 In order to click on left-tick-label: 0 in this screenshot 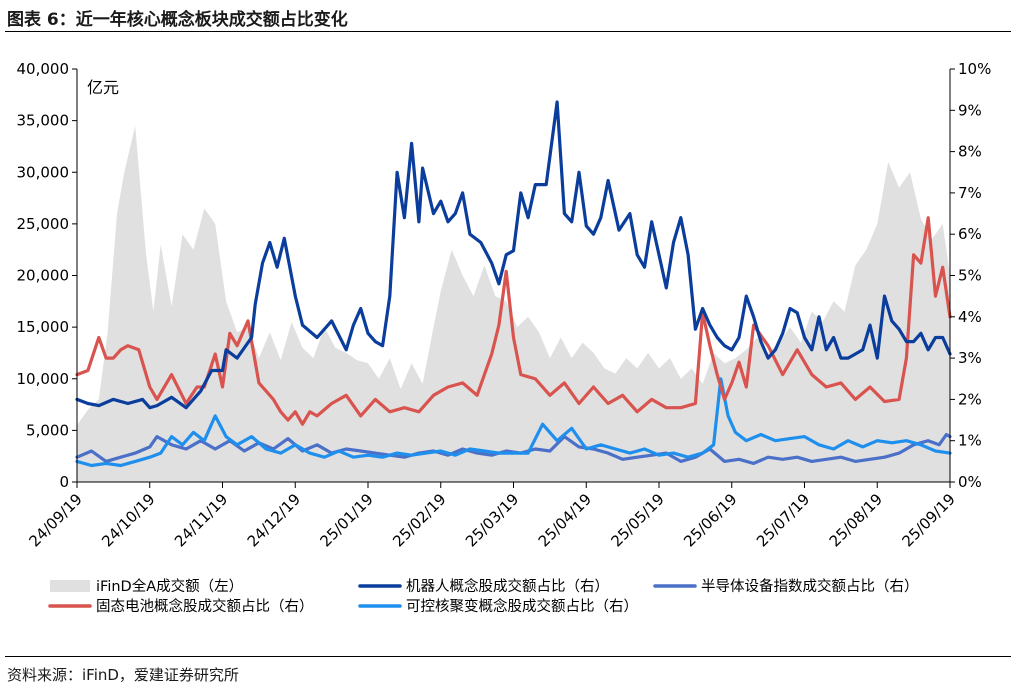, I will do `click(64, 482)`.